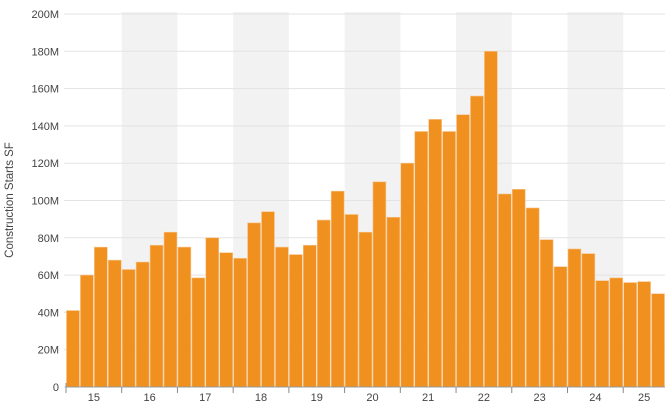 This screenshot has height=407, width=670. Describe the element at coordinates (142, 324) in the screenshot. I see `bar-16-Q2` at that location.